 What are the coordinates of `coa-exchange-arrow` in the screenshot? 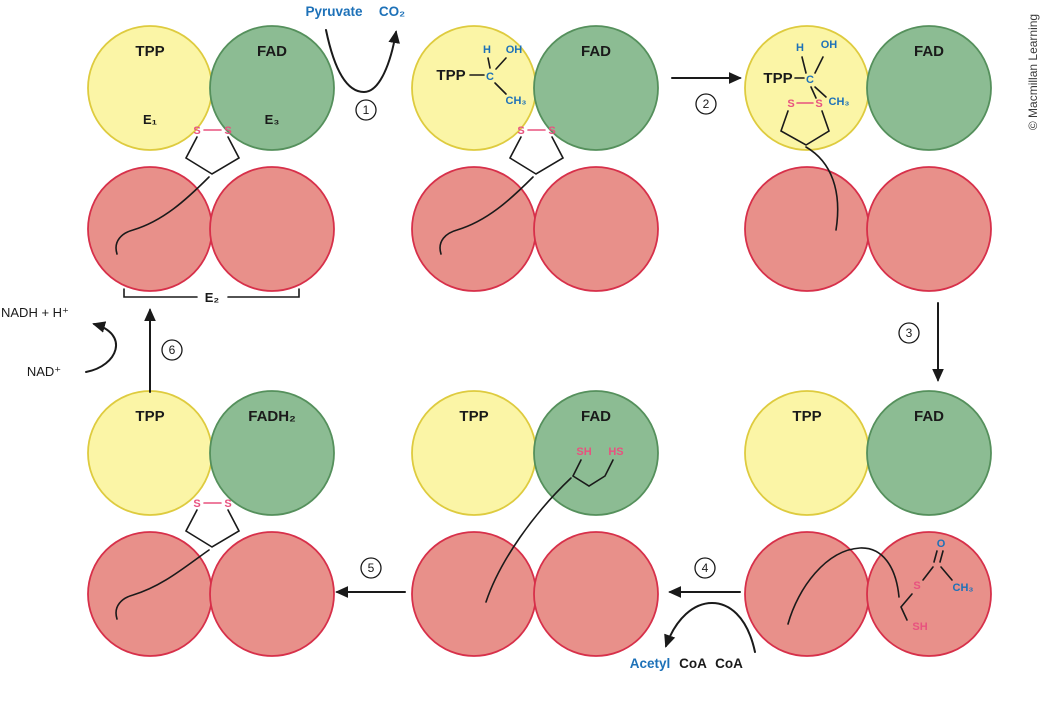 It's located at (710, 627).